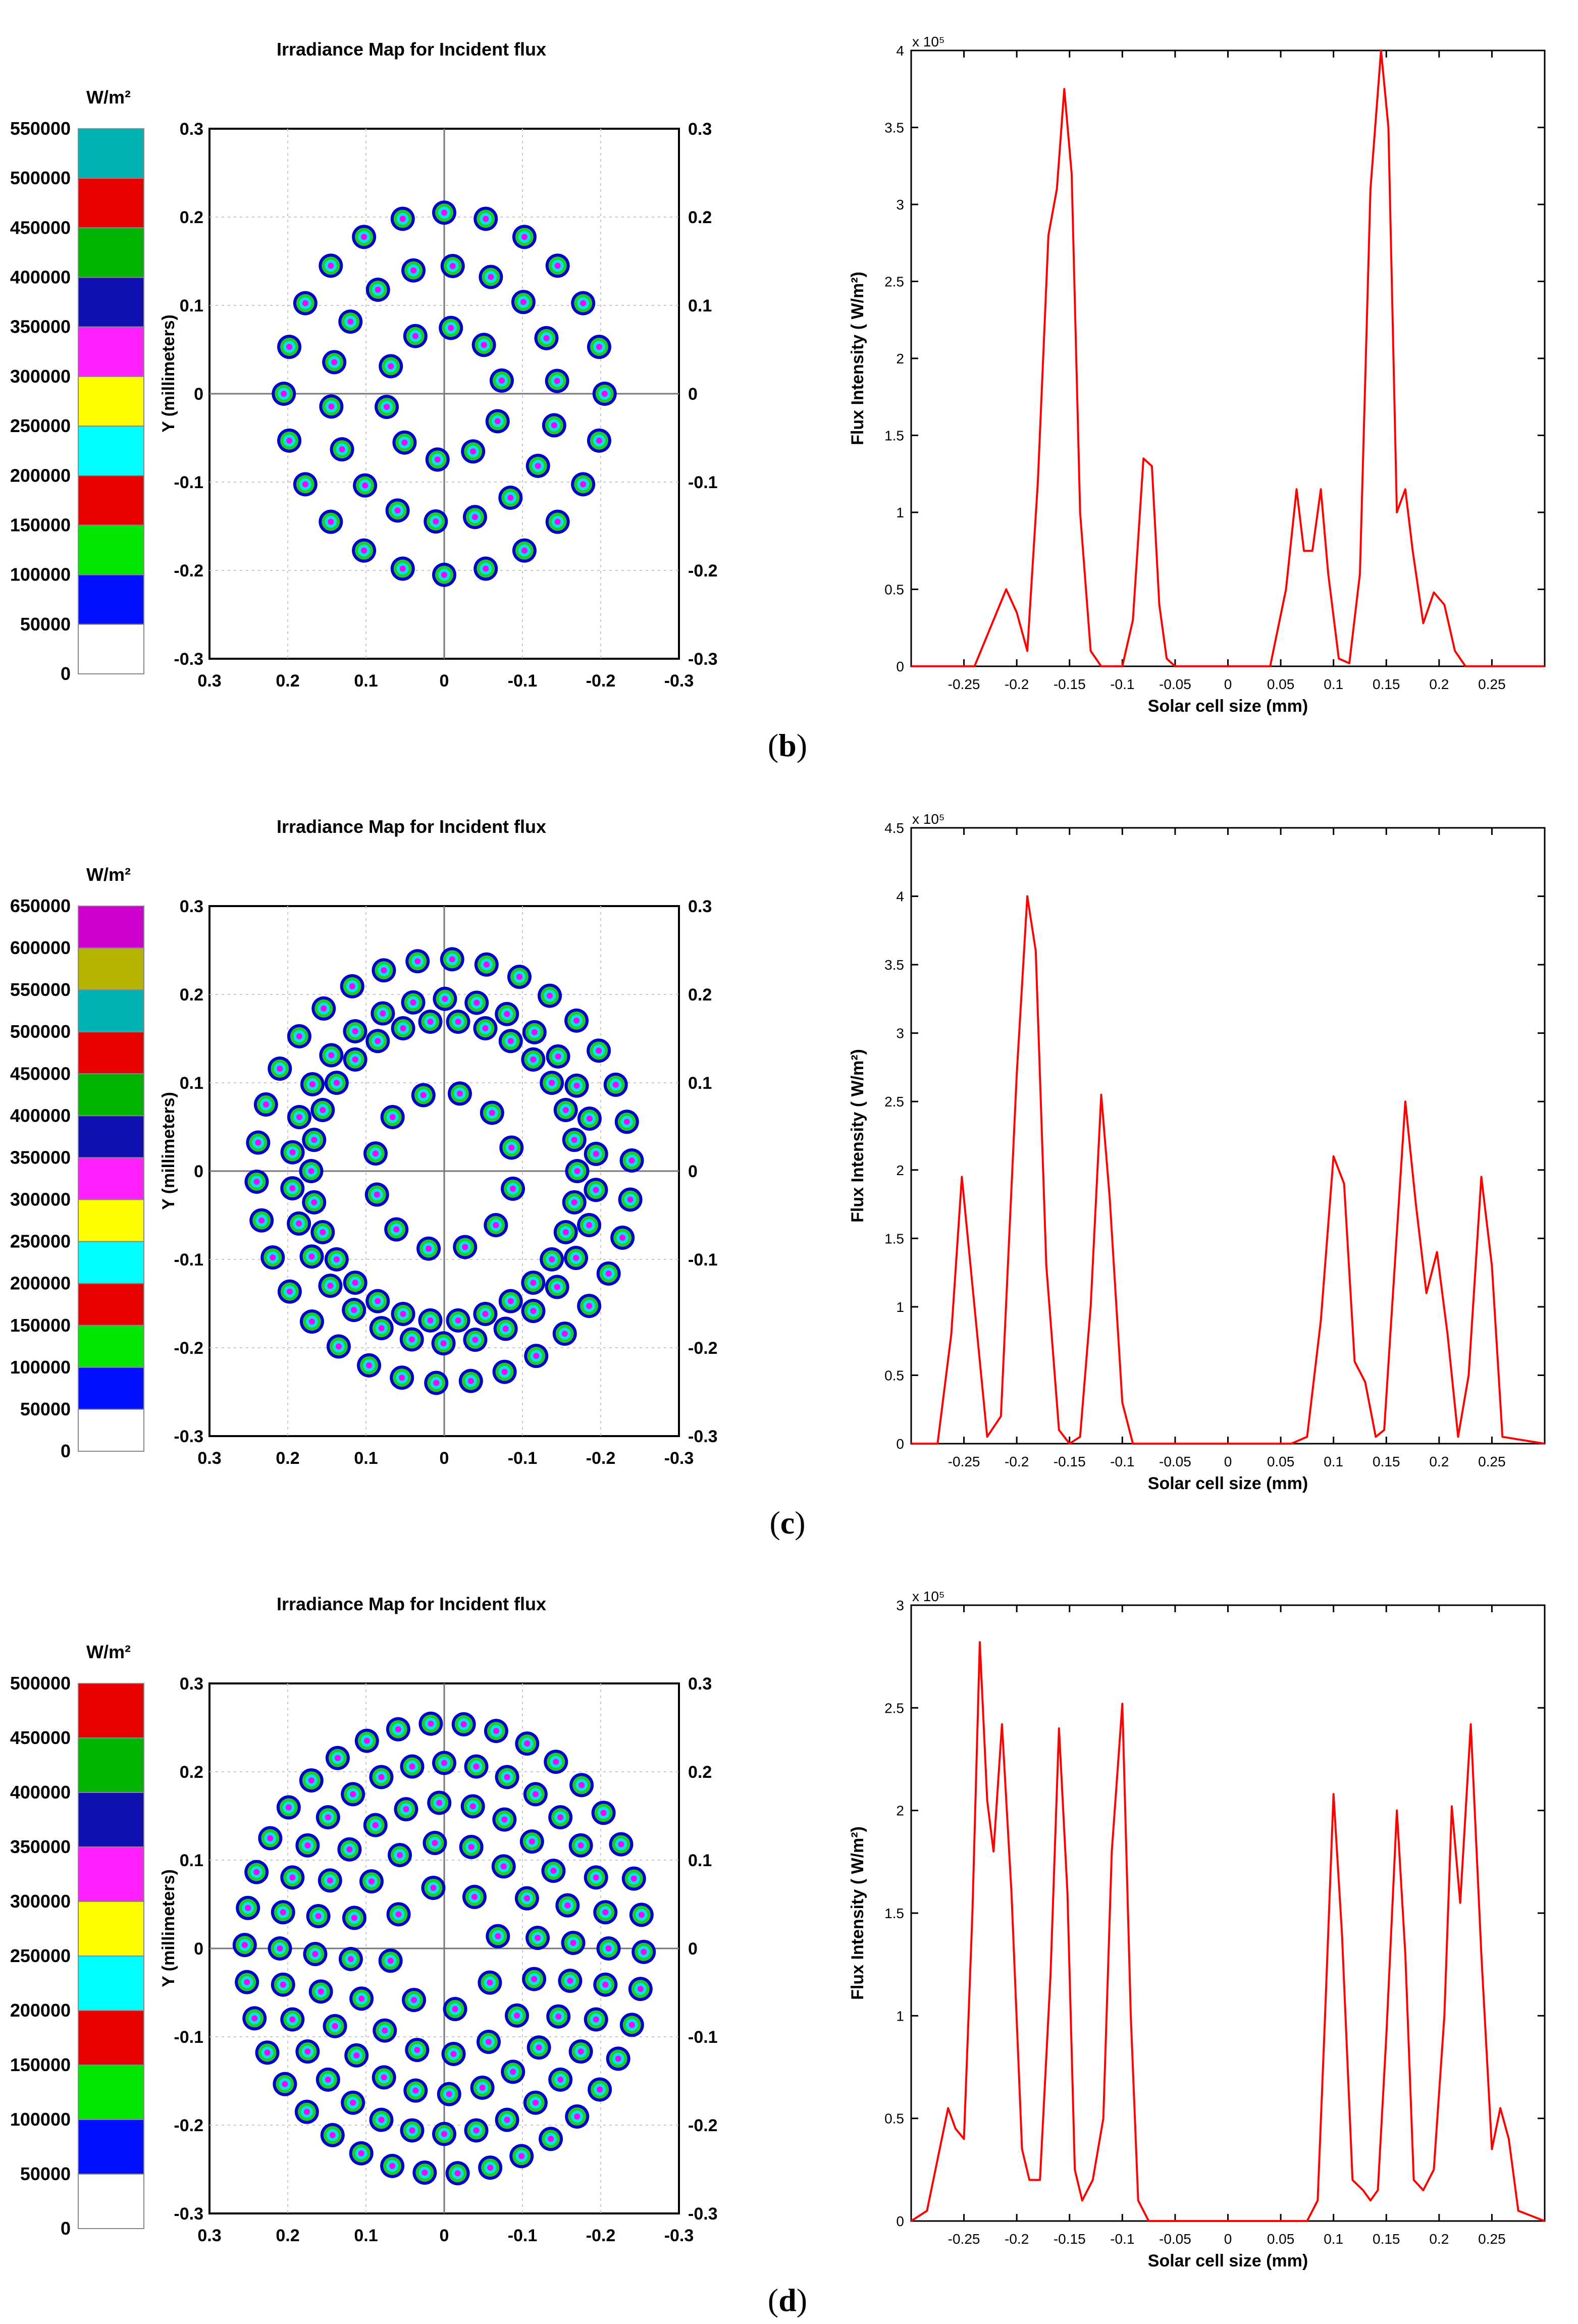  I want to click on y-tick-label: 2.5, so click(894, 1708).